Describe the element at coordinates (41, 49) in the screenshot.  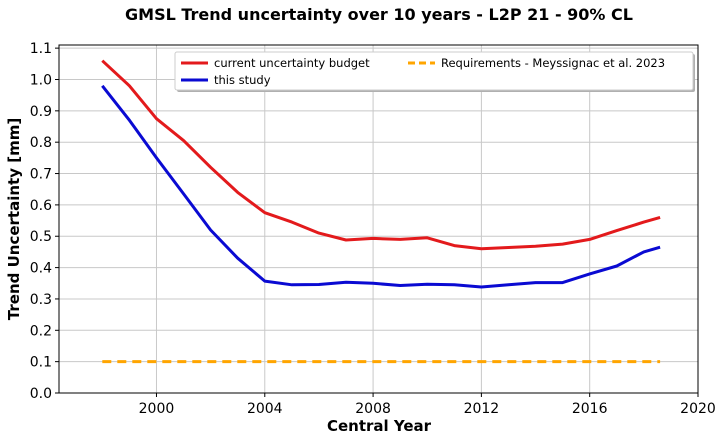
I see `y-tick-label: 1.1` at that location.